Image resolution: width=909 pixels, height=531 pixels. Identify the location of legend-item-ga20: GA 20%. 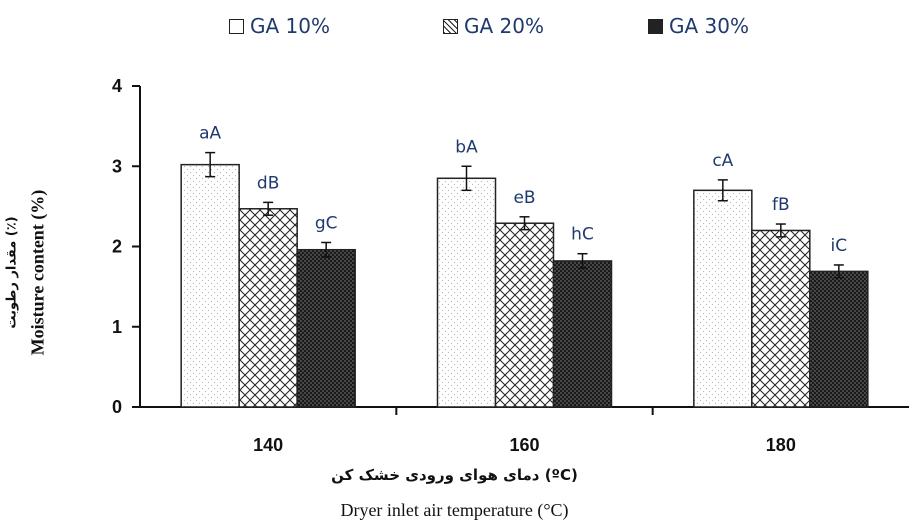
(493, 26).